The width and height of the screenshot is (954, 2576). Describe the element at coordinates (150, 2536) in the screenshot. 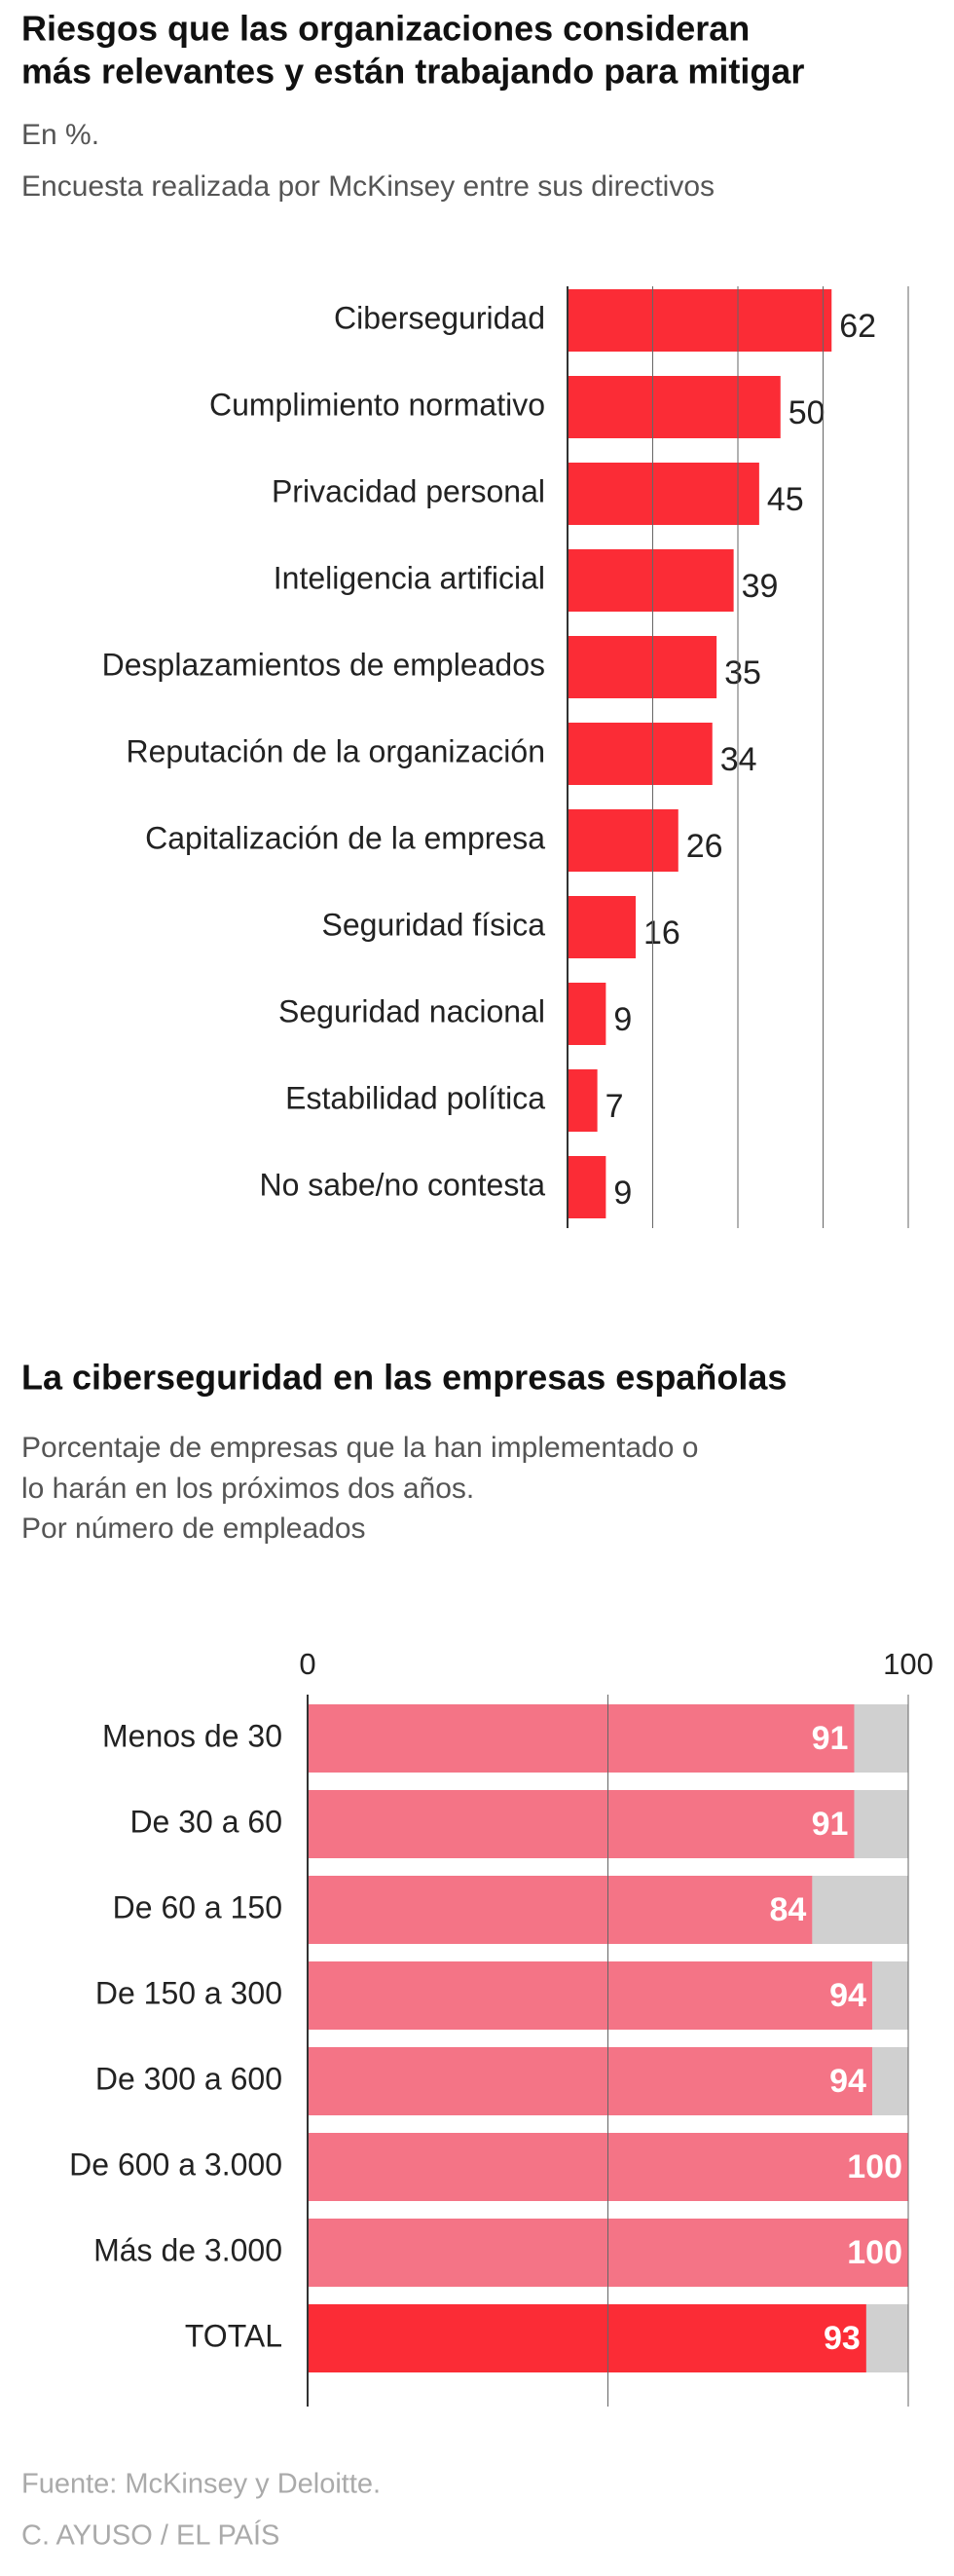

I see `credit: C. AYUSO / EL PAÍS` at that location.